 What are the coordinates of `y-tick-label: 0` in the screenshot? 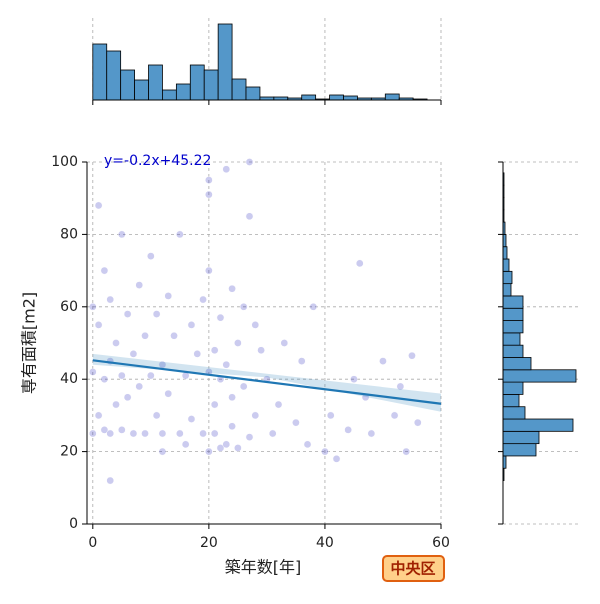 It's located at (73, 524).